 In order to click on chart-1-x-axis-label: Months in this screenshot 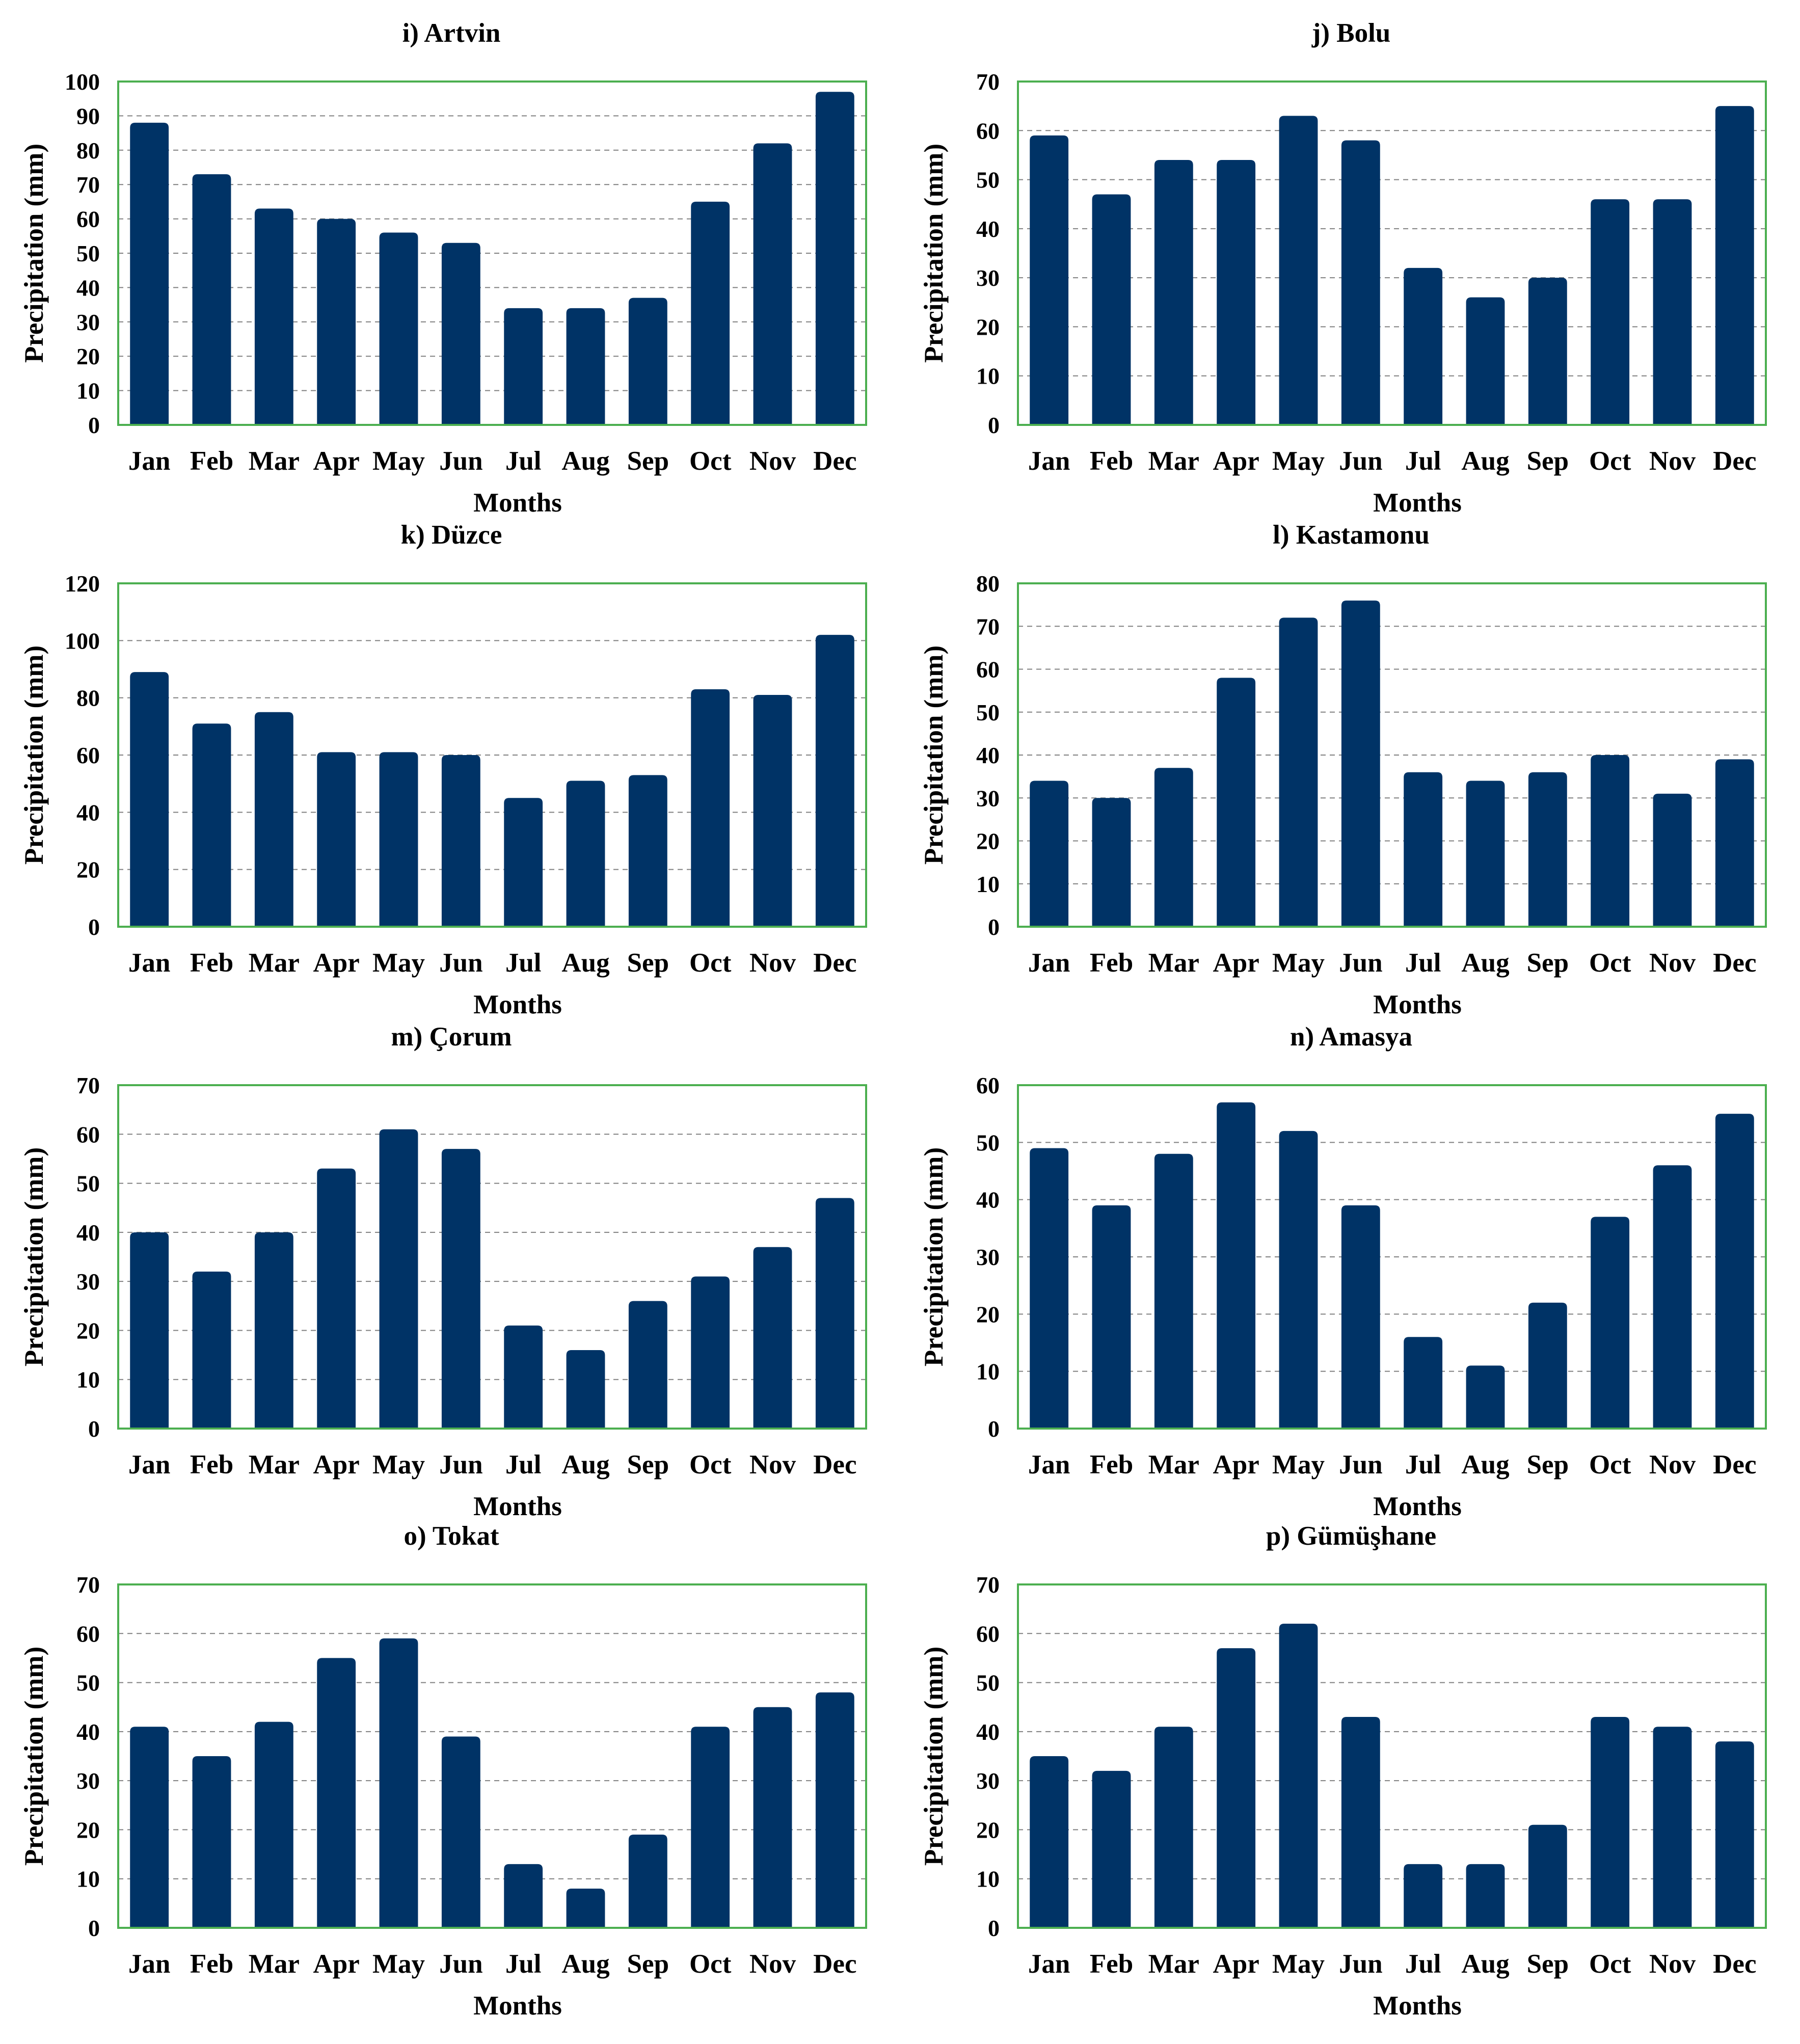, I will do `click(1417, 503)`.